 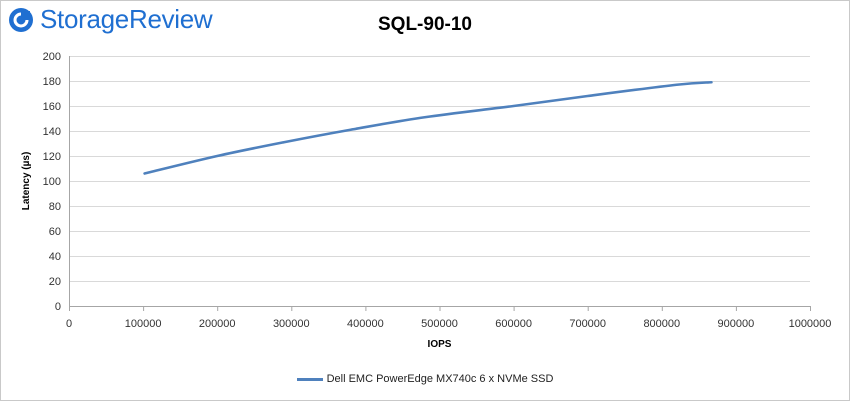 What do you see at coordinates (143, 324) in the screenshot?
I see `x-tick-label: 100000` at bounding box center [143, 324].